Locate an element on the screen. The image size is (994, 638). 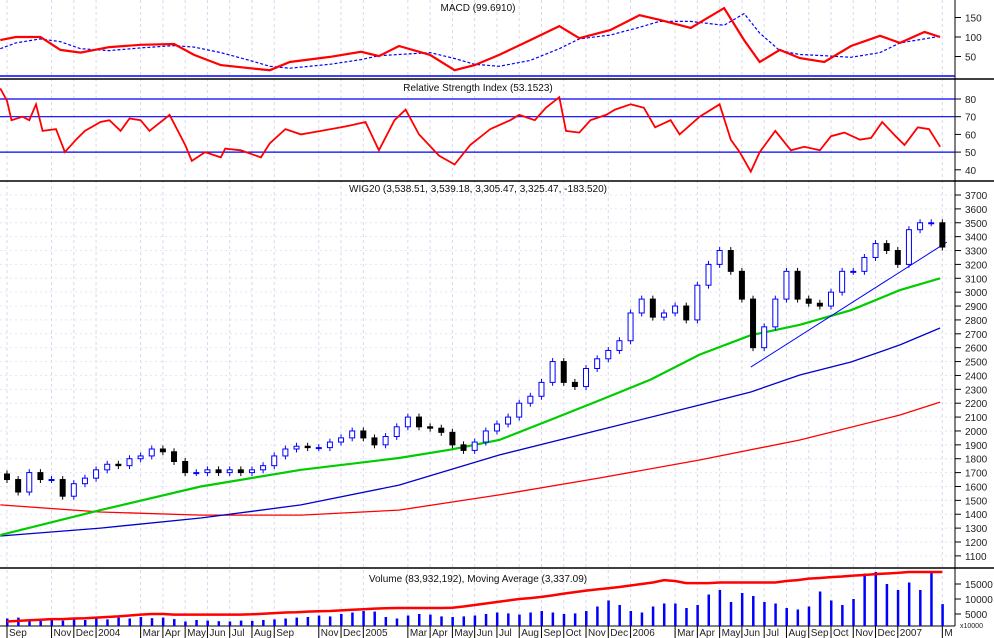
macd-line is located at coordinates (470, 39).